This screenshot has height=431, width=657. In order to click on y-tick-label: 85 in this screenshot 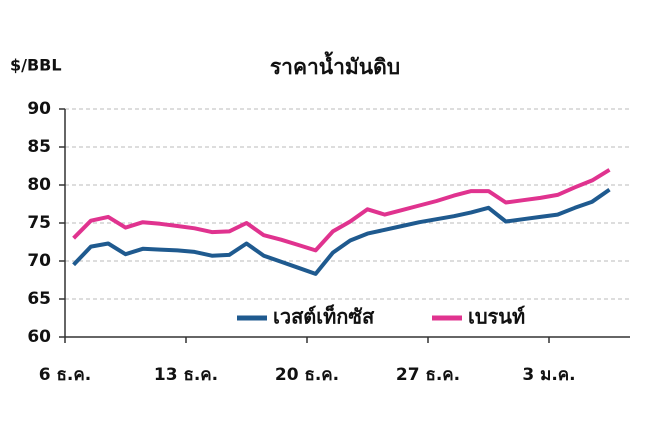, I will do `click(39, 147)`.